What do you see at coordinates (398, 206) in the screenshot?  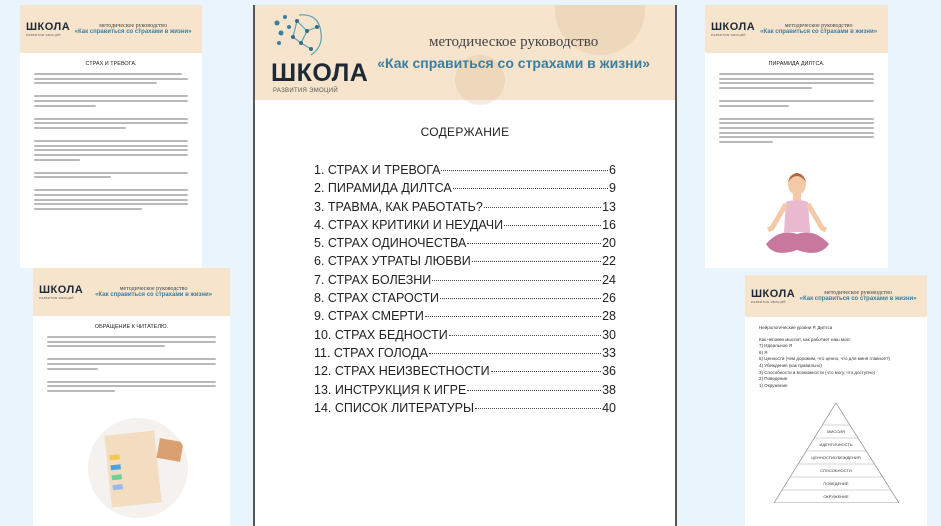 I see `toc-title: 3. ТРАВМА, КАК РАБОТАТЬ?` at bounding box center [398, 206].